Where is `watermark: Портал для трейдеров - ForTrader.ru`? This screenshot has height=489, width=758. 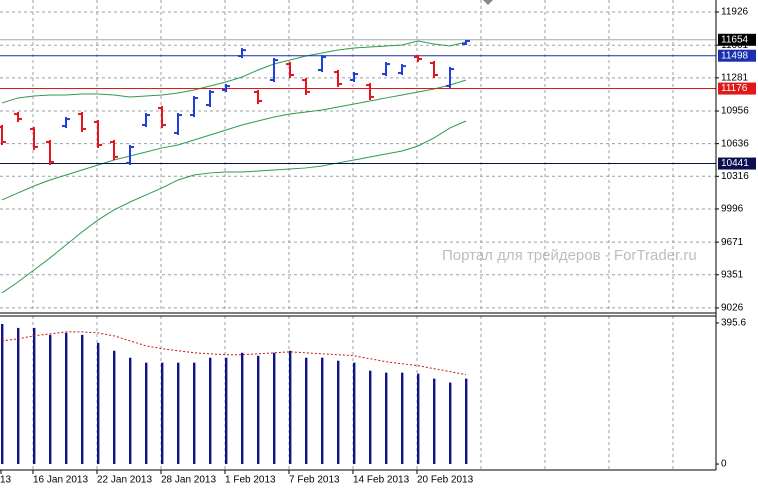
watermark: Портал для трейдеров - ForTrader.ru is located at coordinates (569, 255).